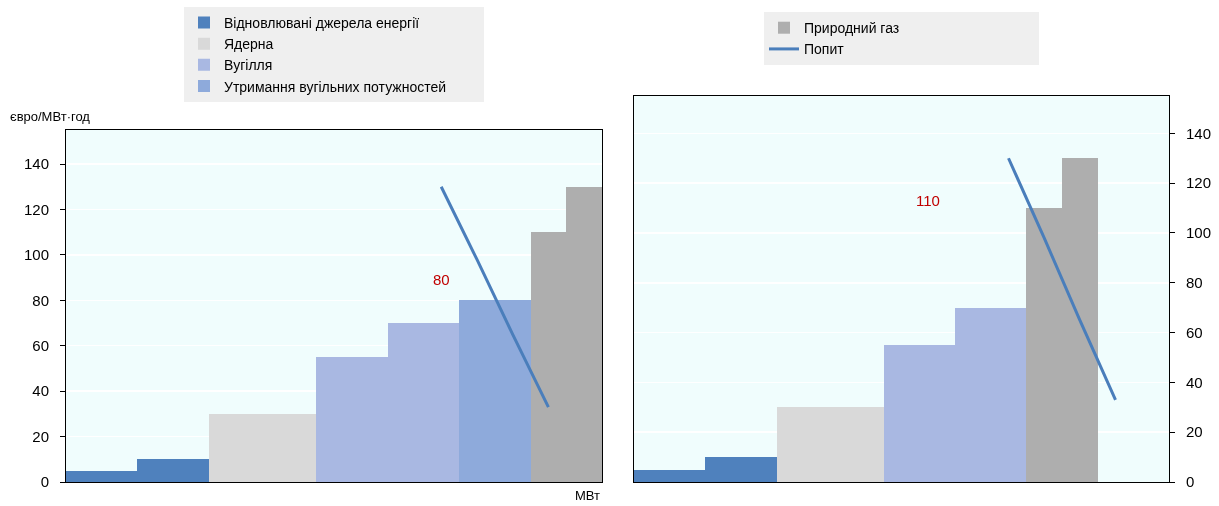 Image resolution: width=1219 pixels, height=506 pixels. I want to click on legend-label: Утримання вугільних потужностей, so click(335, 86).